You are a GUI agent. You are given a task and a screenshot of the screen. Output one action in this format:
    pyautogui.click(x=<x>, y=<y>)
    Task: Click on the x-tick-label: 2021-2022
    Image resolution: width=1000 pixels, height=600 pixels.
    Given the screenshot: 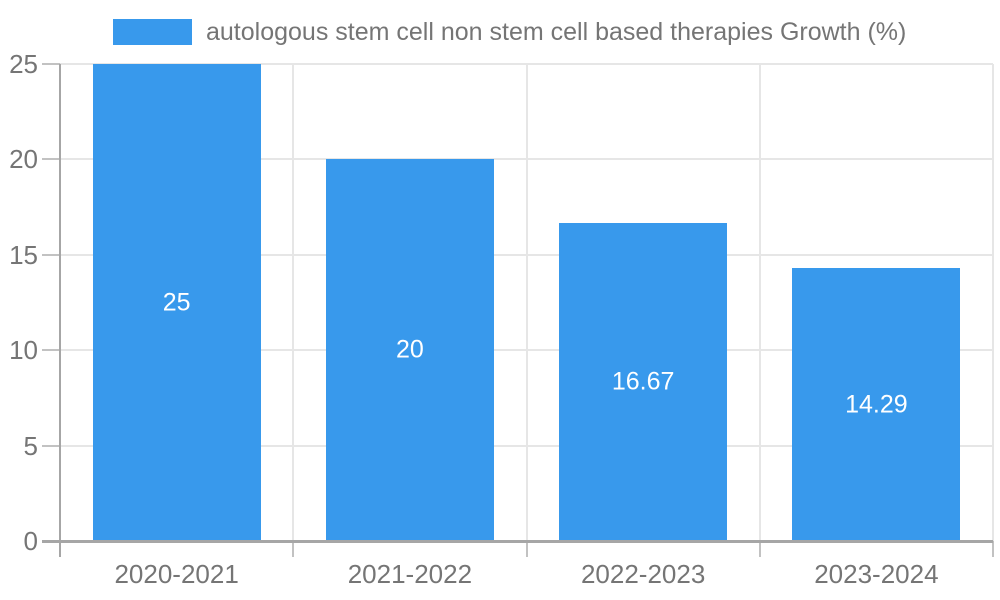 What is the action you would take?
    pyautogui.click(x=410, y=574)
    